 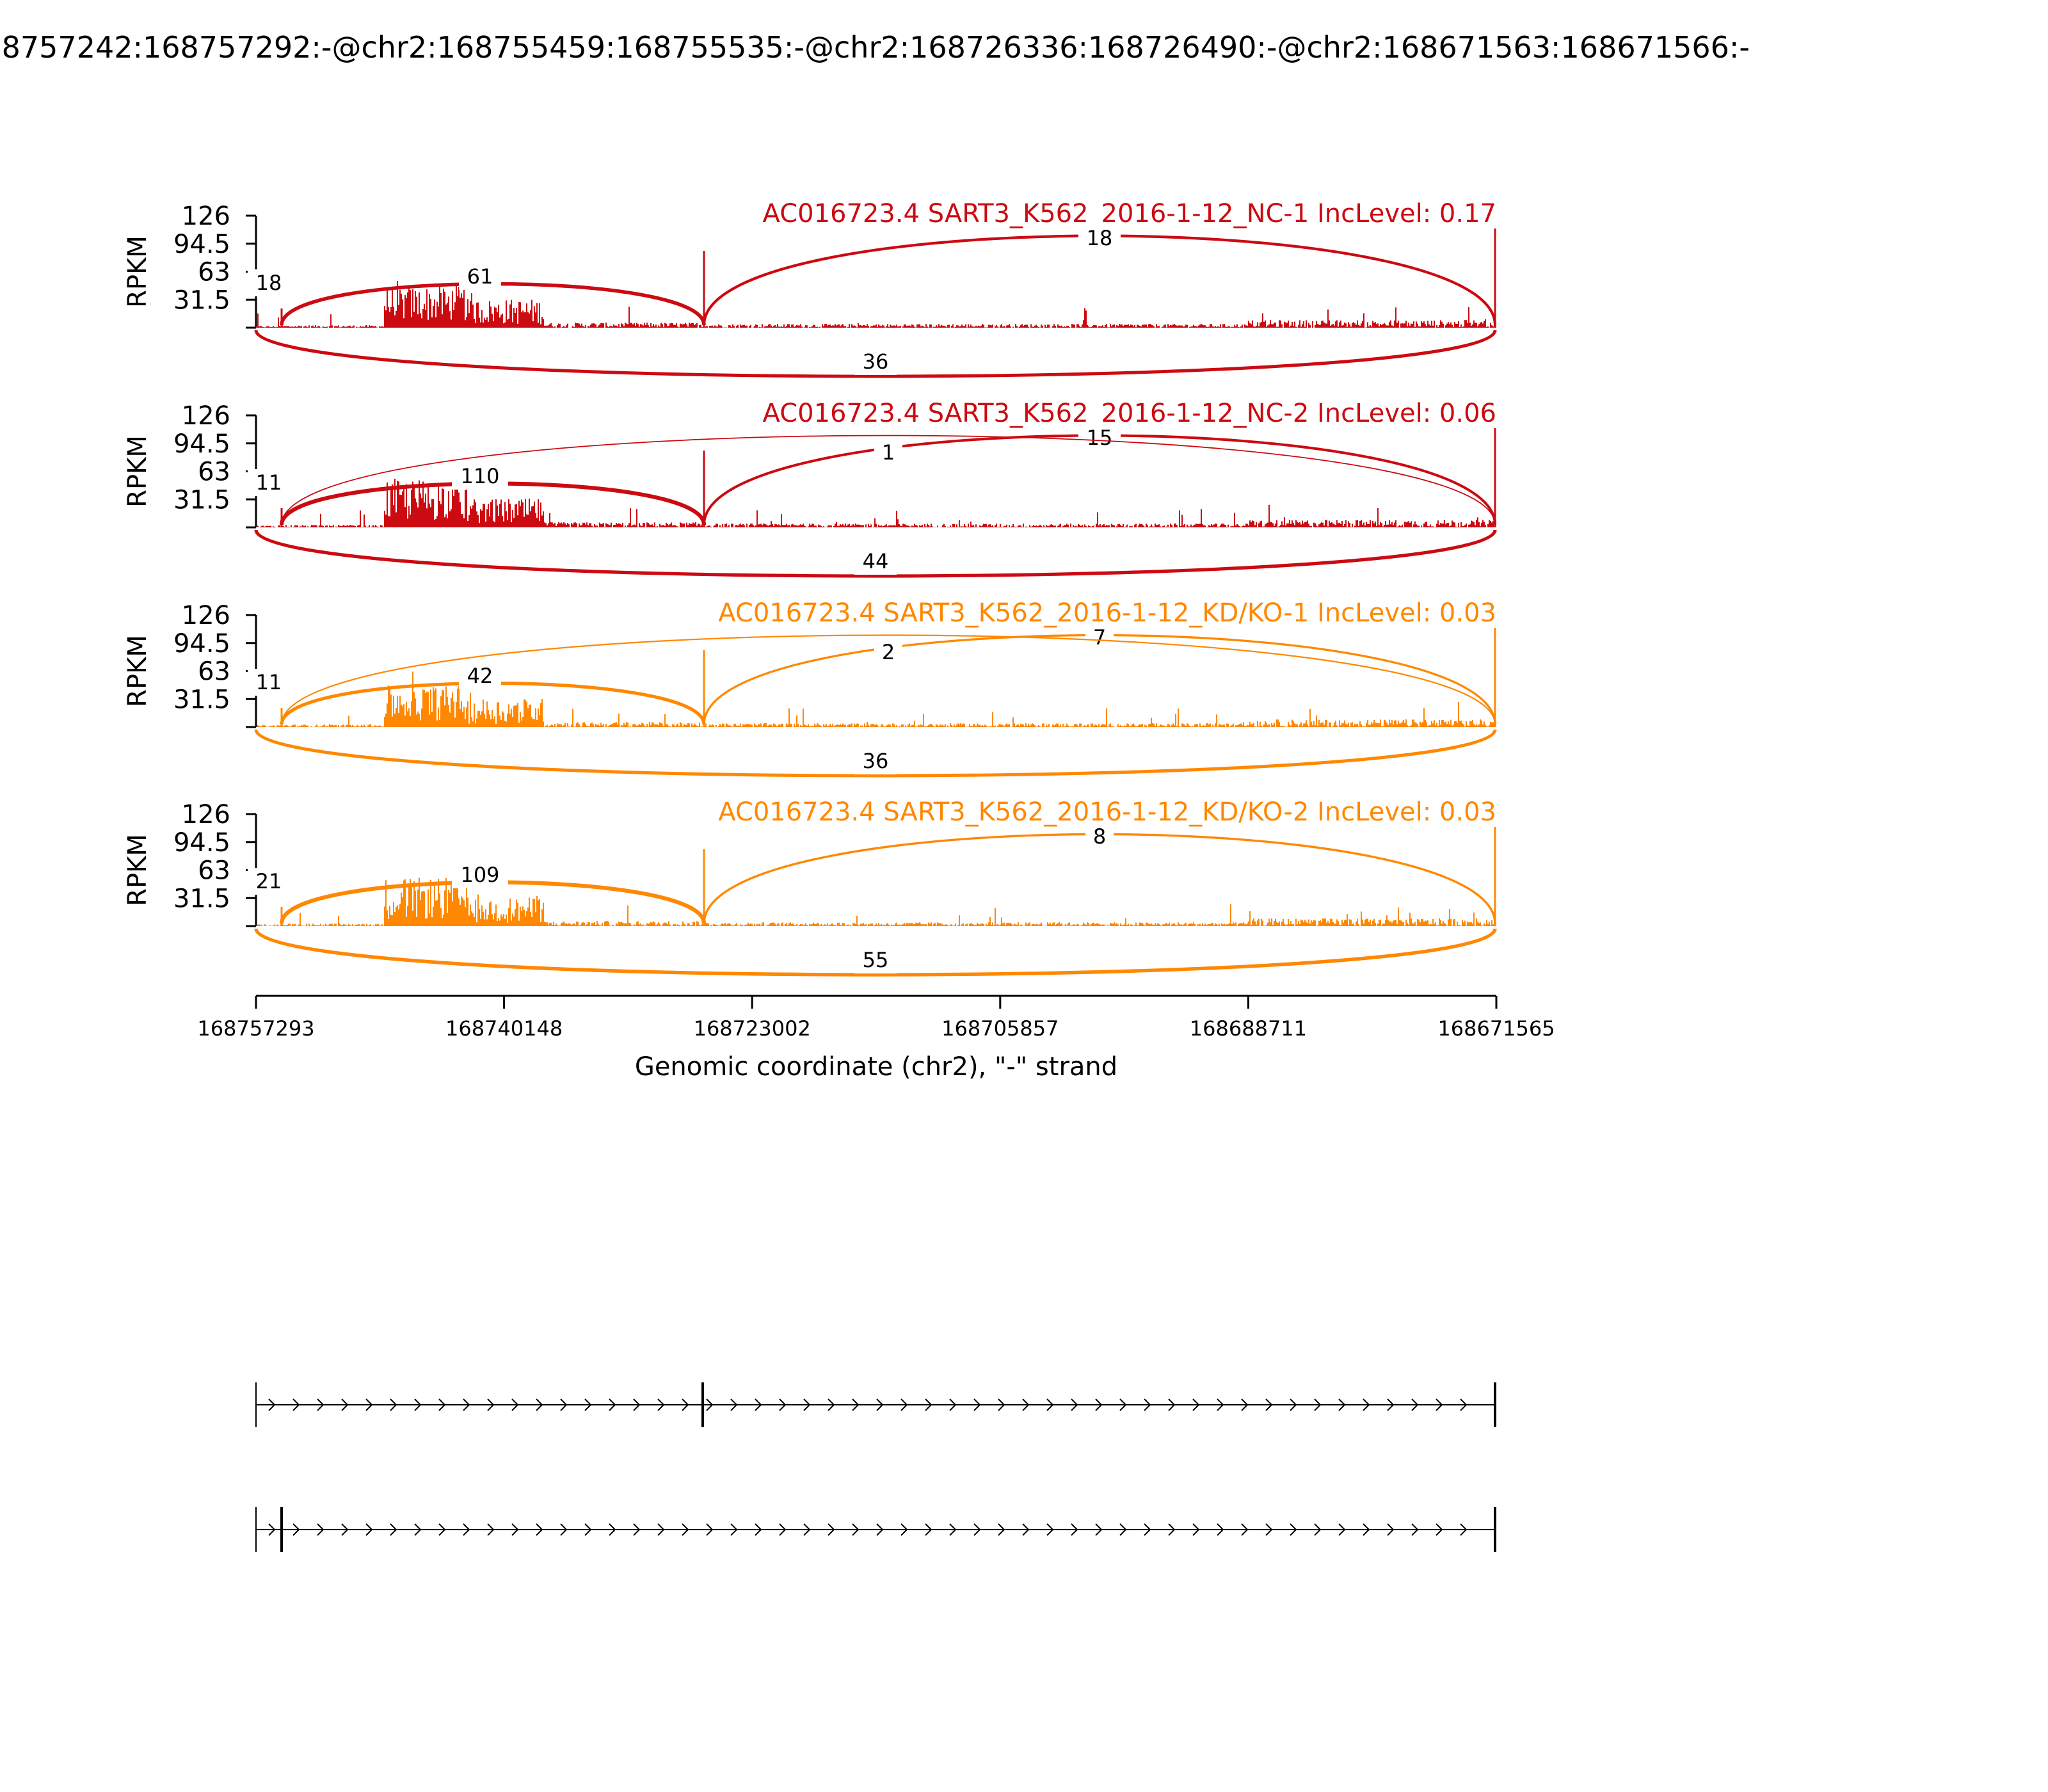 I want to click on junction-read-count: 18, so click(x=269, y=283).